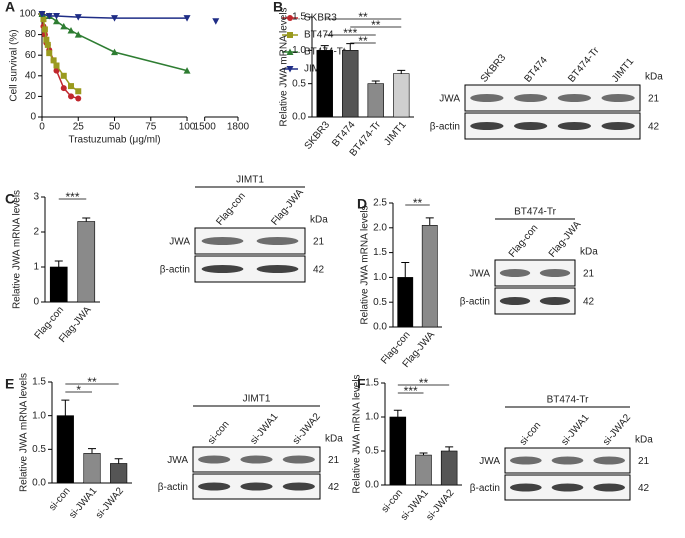 The image size is (685, 538). What do you see at coordinates (31, 34) in the screenshot?
I see `y-tick-label: 80` at bounding box center [31, 34].